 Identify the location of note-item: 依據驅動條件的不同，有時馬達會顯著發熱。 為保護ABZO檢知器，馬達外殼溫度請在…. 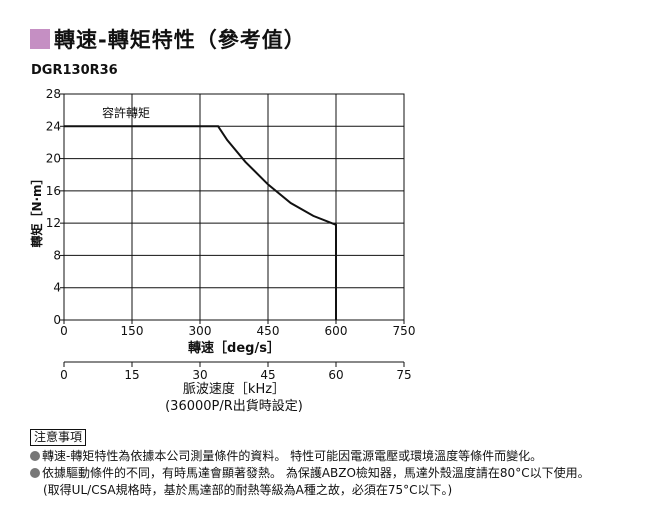
(340, 473).